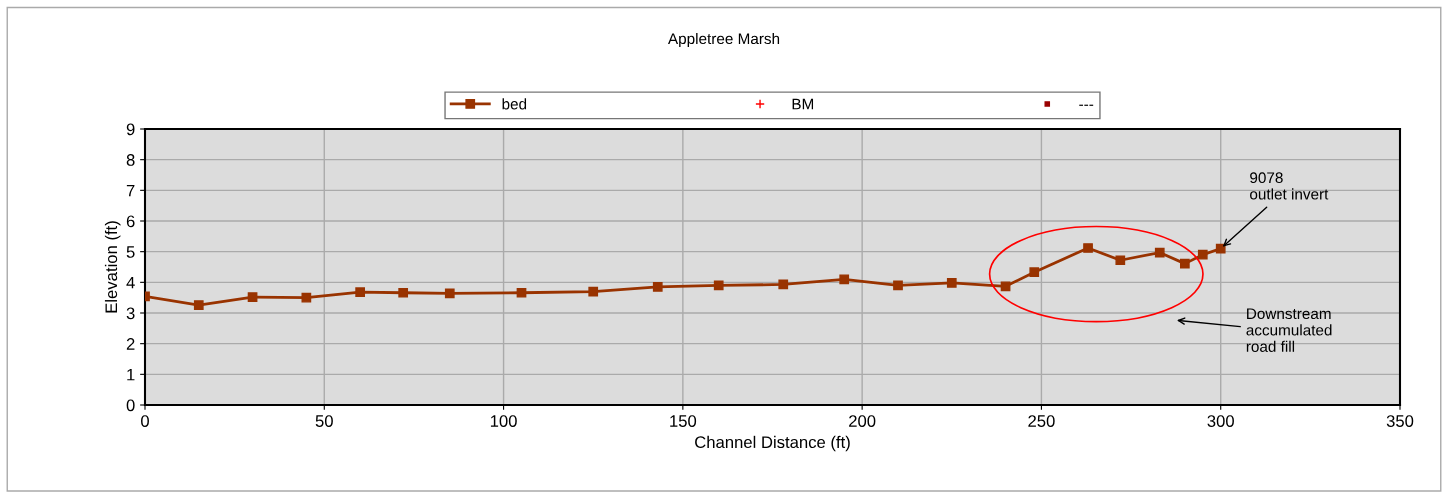 This screenshot has width=1448, height=496. What do you see at coordinates (130, 252) in the screenshot?
I see `y-tick-label: 5` at bounding box center [130, 252].